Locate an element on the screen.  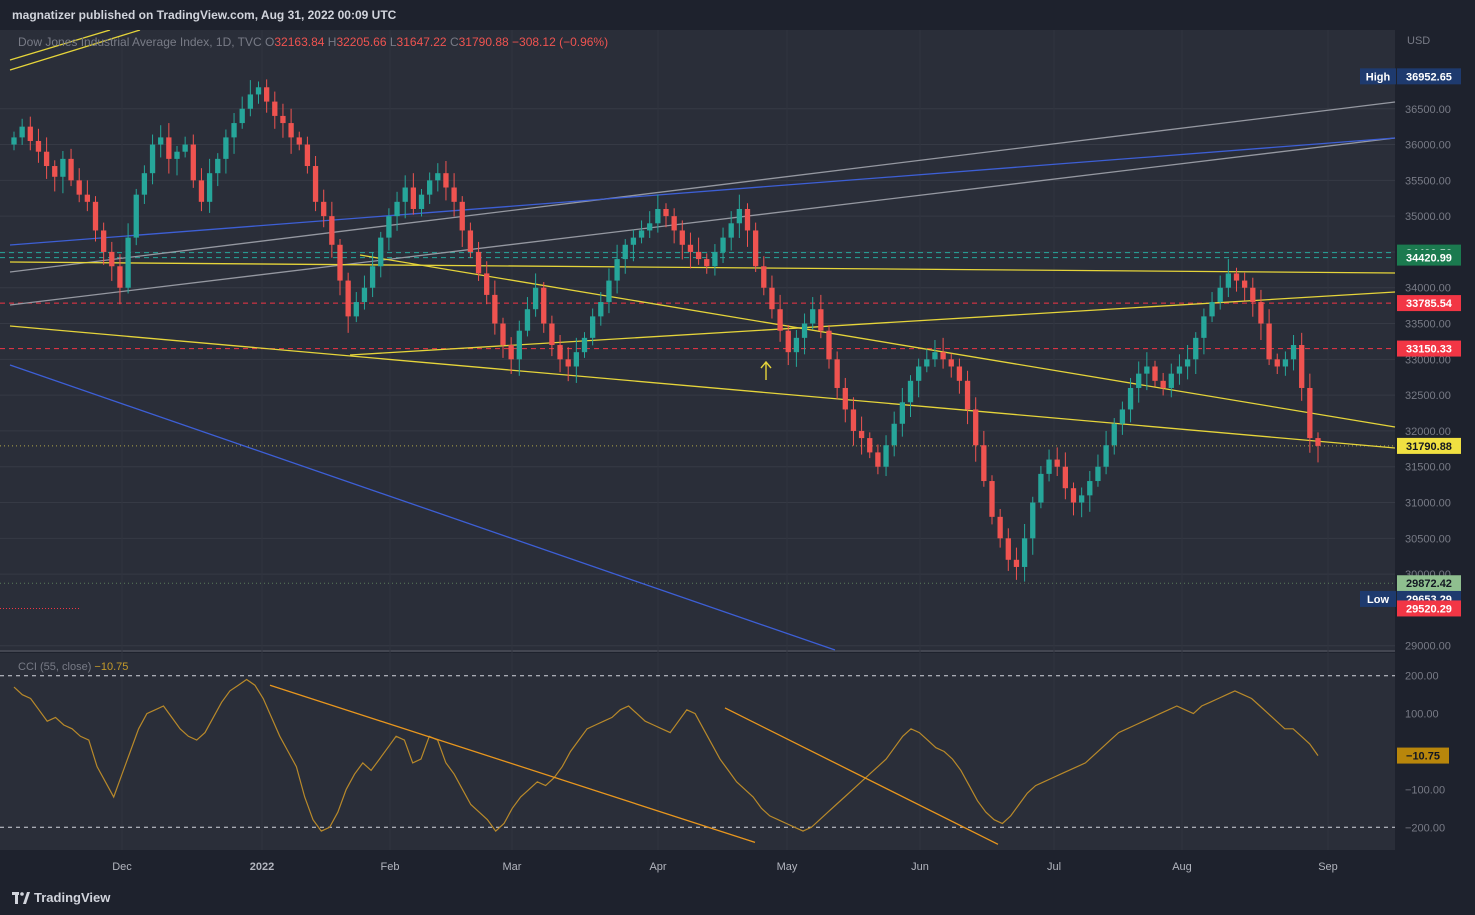
cci-line is located at coordinates (666, 755).